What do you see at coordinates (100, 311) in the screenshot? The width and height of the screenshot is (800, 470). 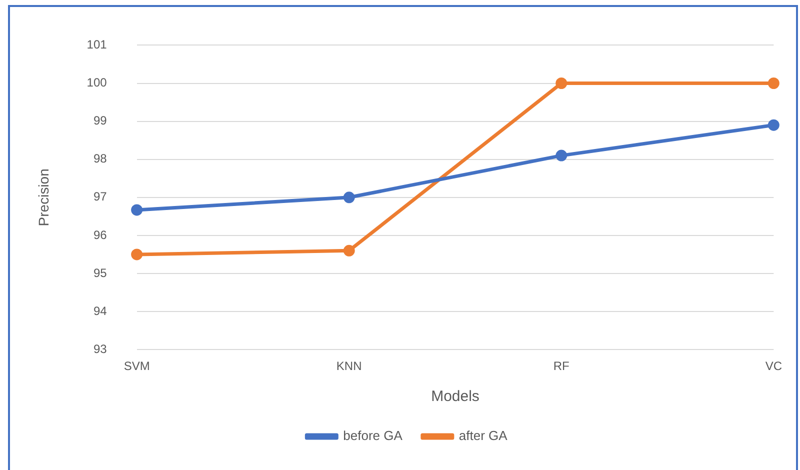 I see `y-tick-label: 94` at bounding box center [100, 311].